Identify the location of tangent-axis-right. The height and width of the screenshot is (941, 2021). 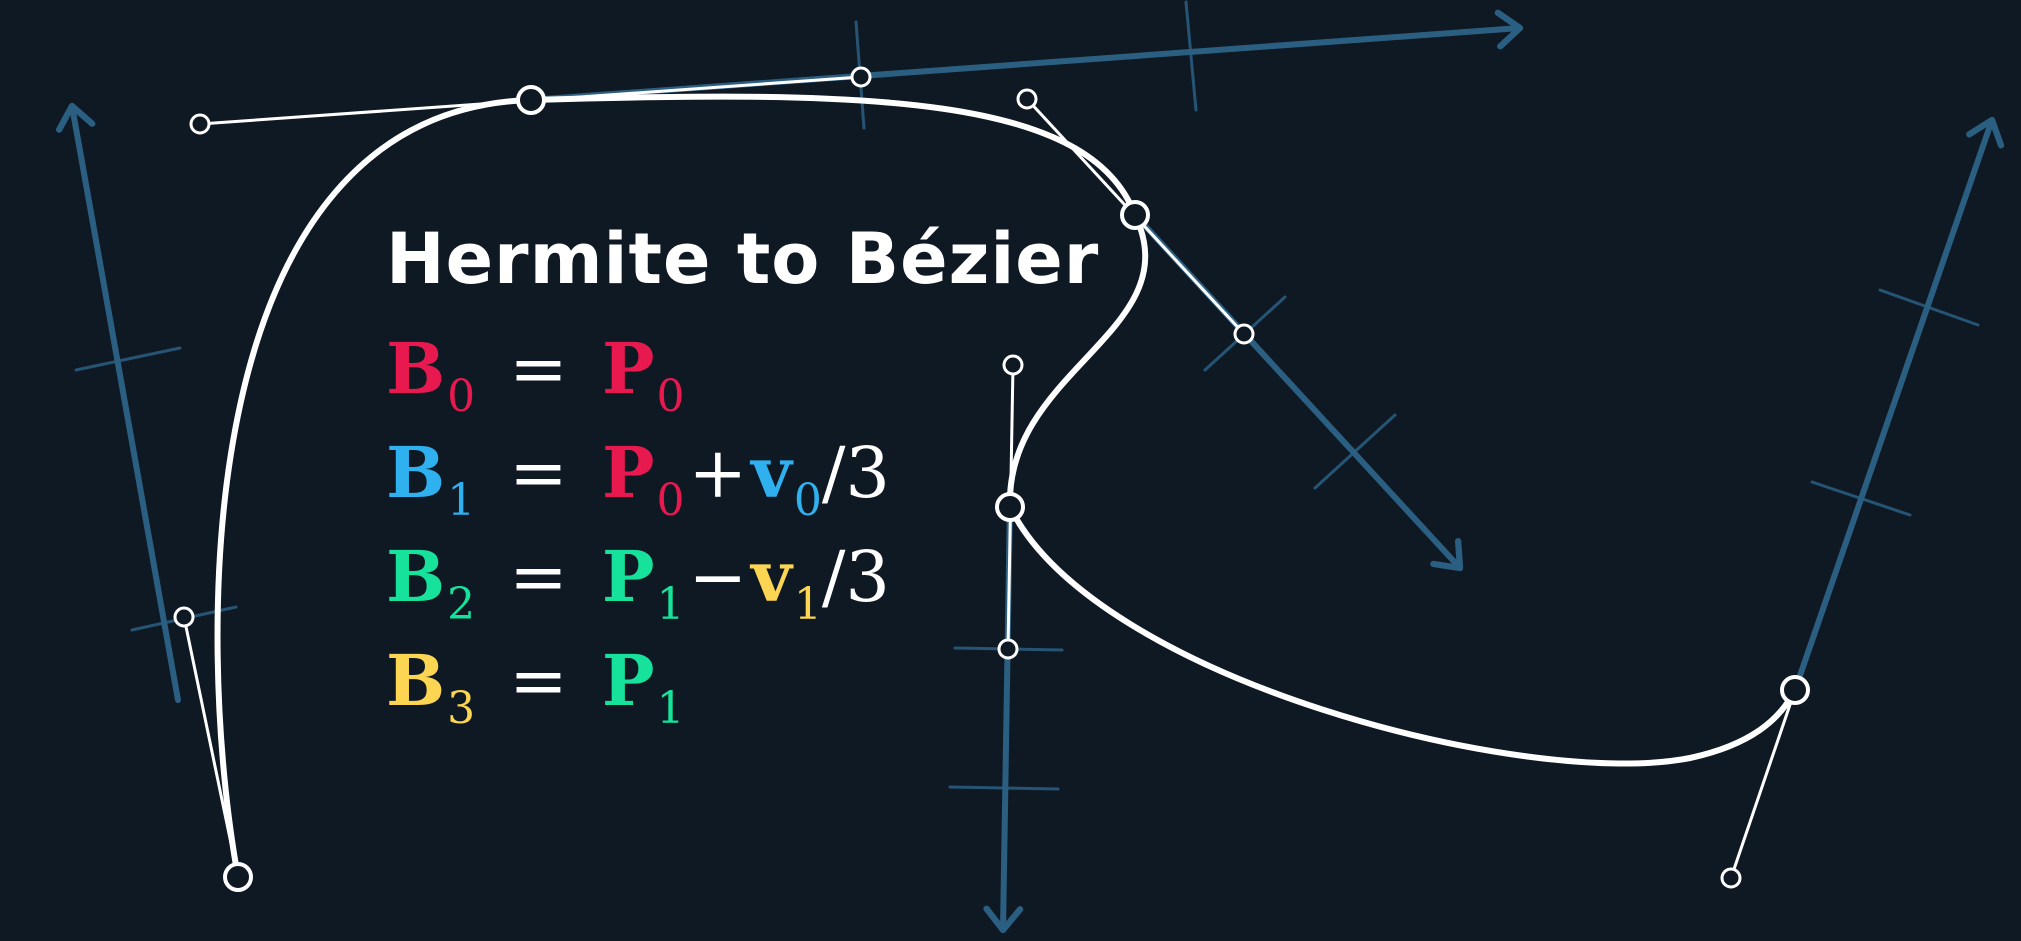
(1898, 404).